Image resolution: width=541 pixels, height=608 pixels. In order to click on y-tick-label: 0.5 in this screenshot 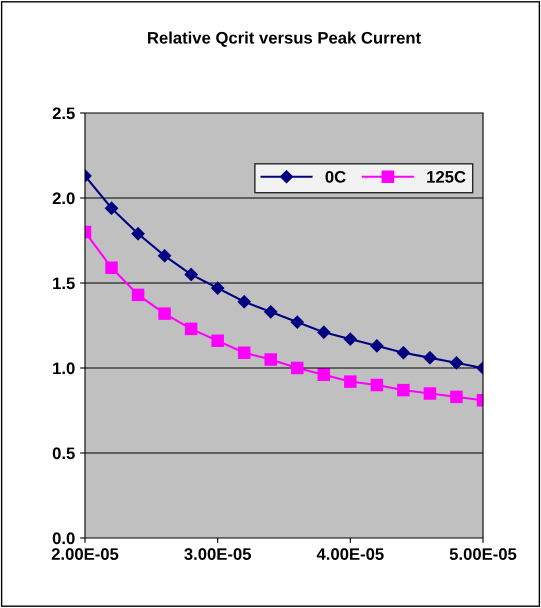, I will do `click(63, 453)`.